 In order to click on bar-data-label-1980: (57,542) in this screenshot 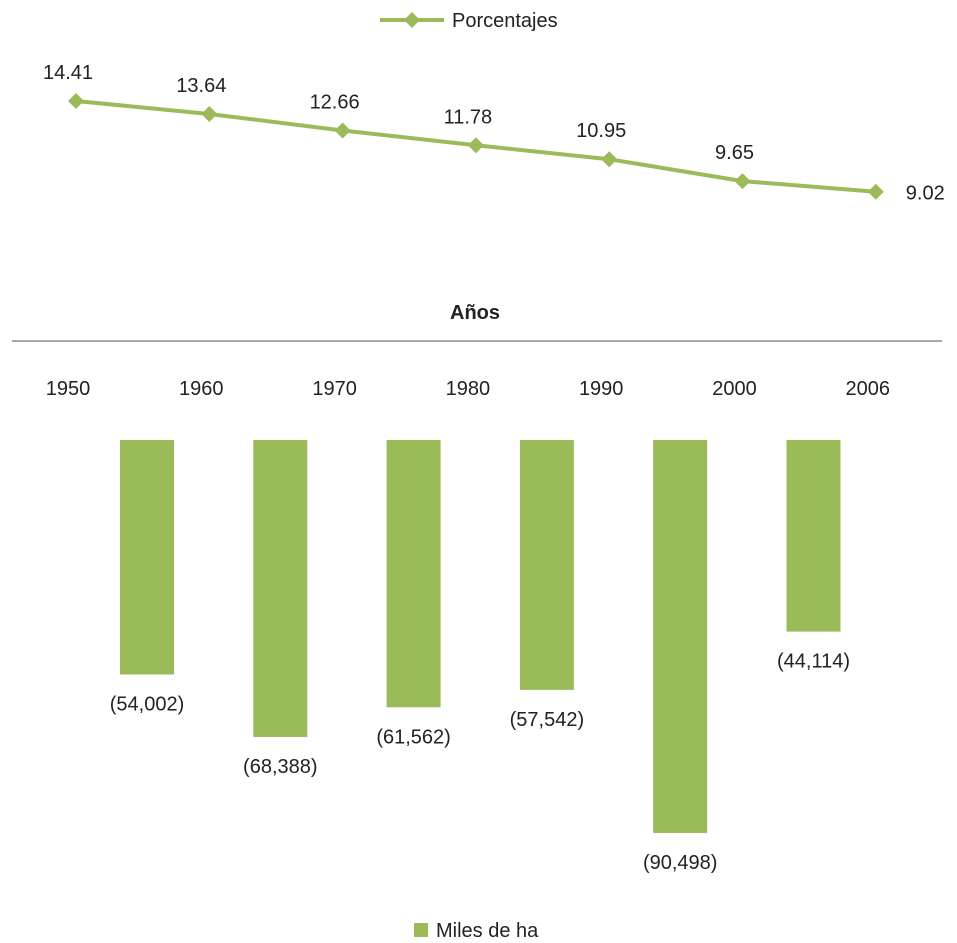, I will do `click(547, 720)`.